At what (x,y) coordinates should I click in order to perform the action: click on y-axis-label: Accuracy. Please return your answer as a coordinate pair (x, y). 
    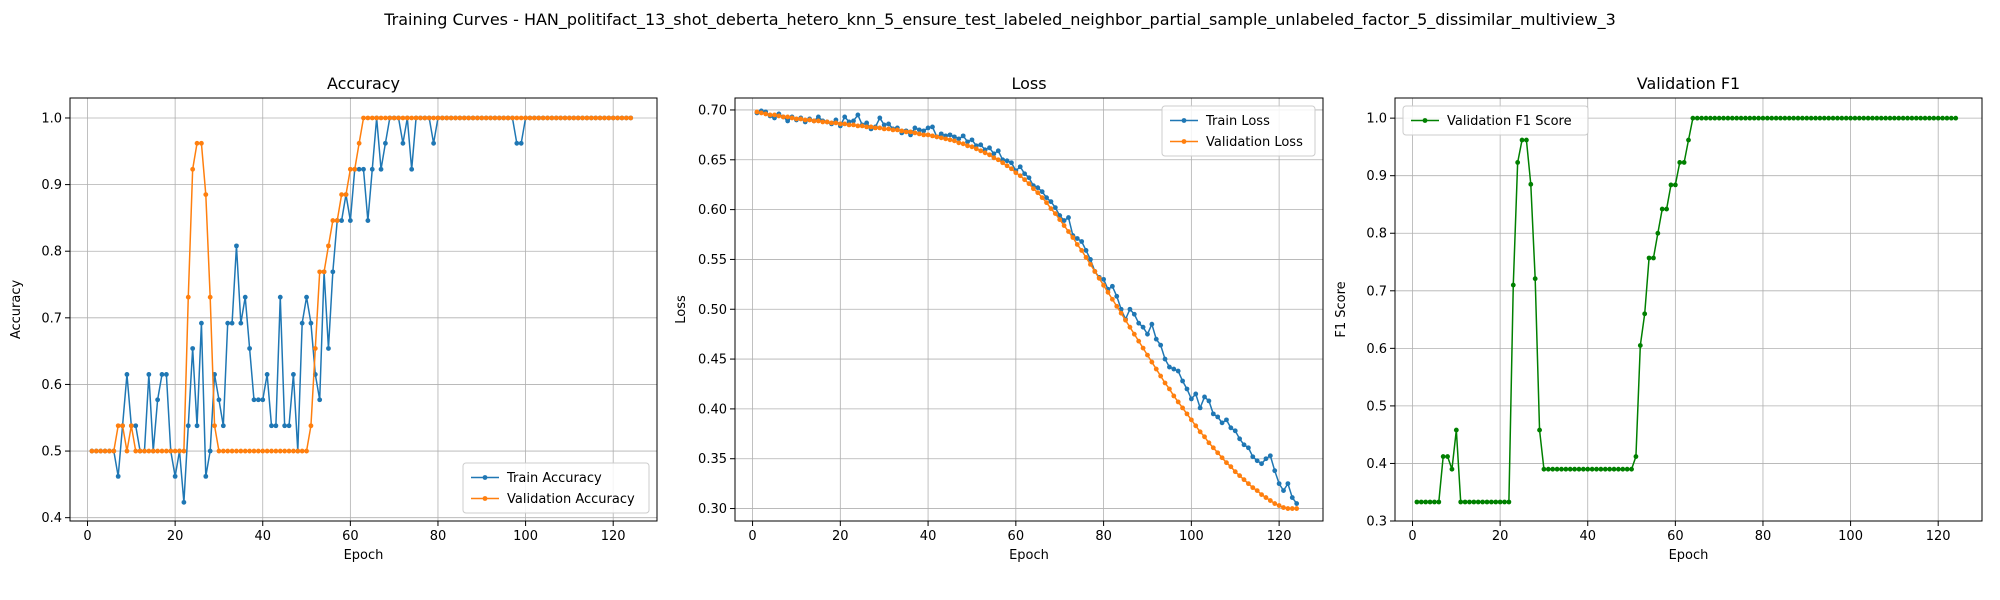
    Looking at the image, I should click on (16, 310).